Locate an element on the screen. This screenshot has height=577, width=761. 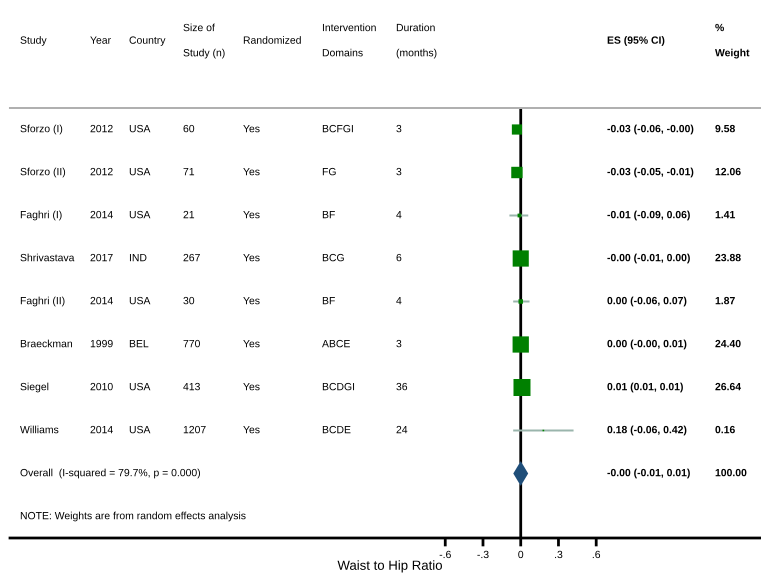
text: 30 is located at coordinates (188, 300).